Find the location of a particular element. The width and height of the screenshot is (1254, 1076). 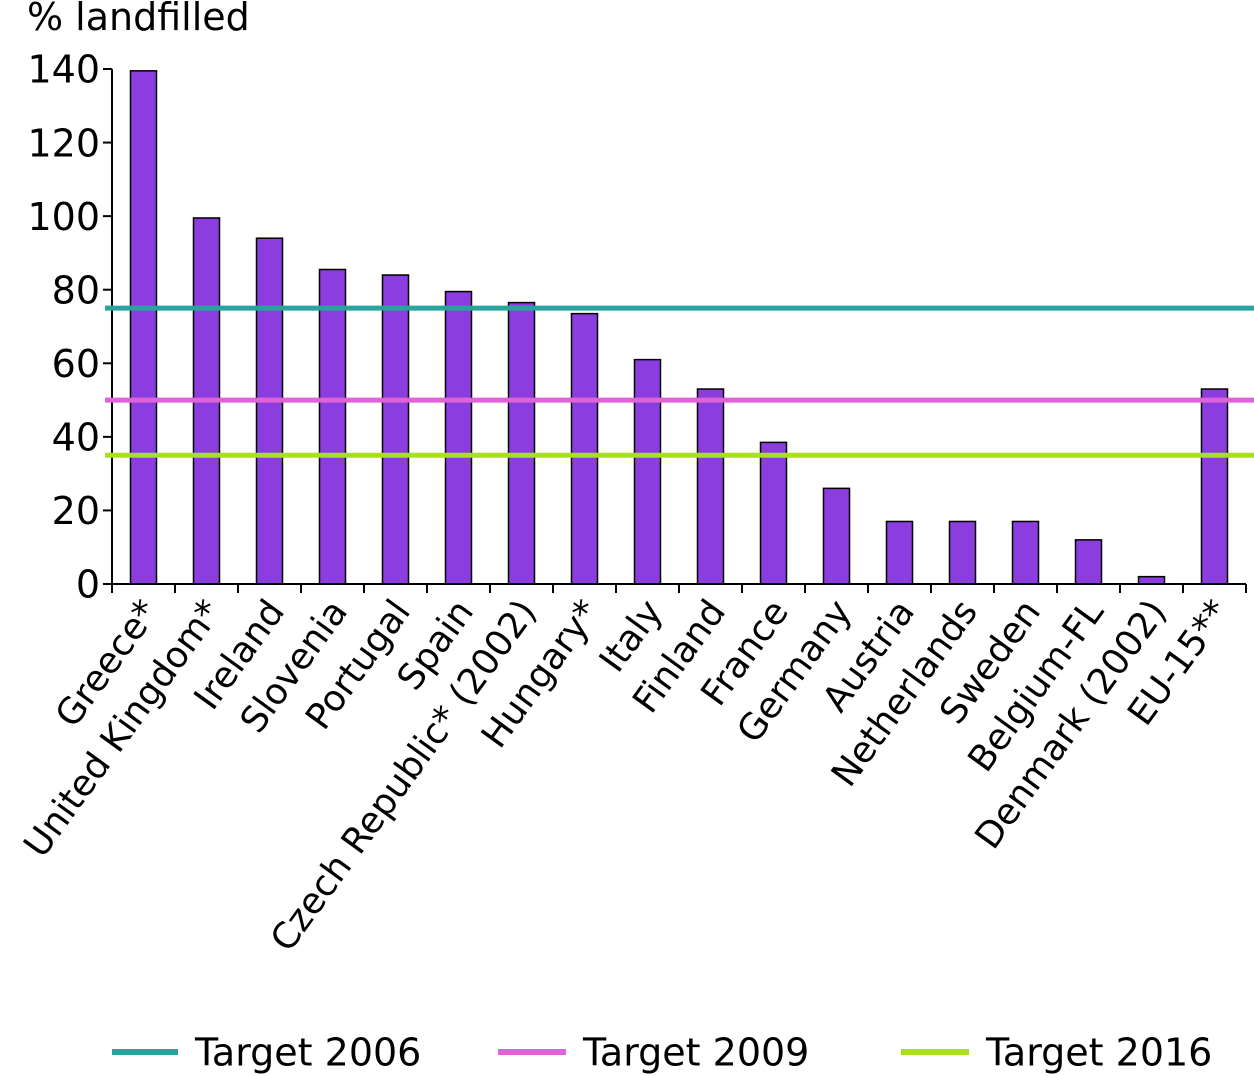

legend-item-target-2006: Target 2006 is located at coordinates (266, 1053).